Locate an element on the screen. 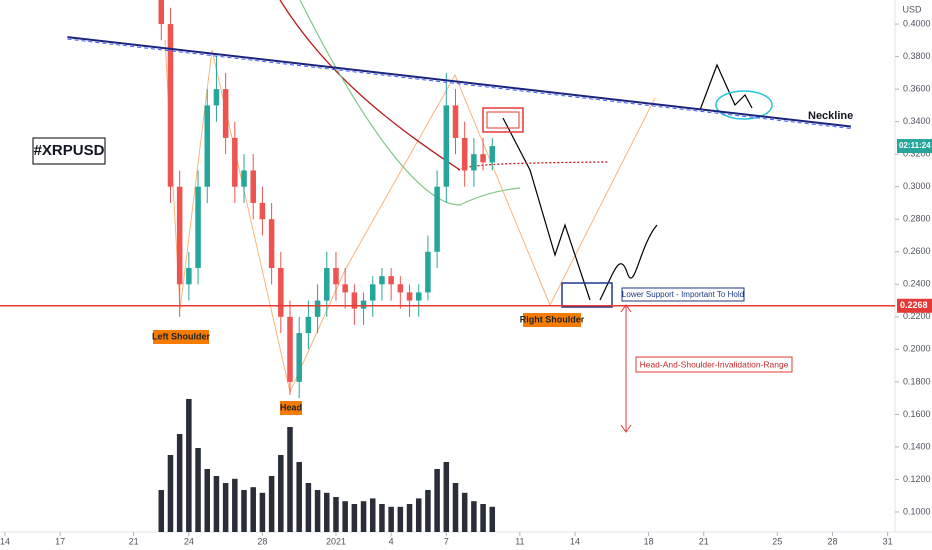 The image size is (932, 550). y-tick-label: 0.3400 is located at coordinates (917, 121).